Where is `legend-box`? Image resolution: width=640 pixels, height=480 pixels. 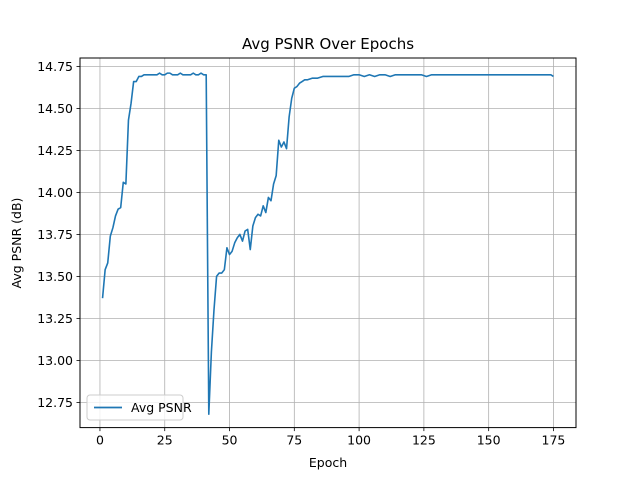
legend-box is located at coordinates (135, 407).